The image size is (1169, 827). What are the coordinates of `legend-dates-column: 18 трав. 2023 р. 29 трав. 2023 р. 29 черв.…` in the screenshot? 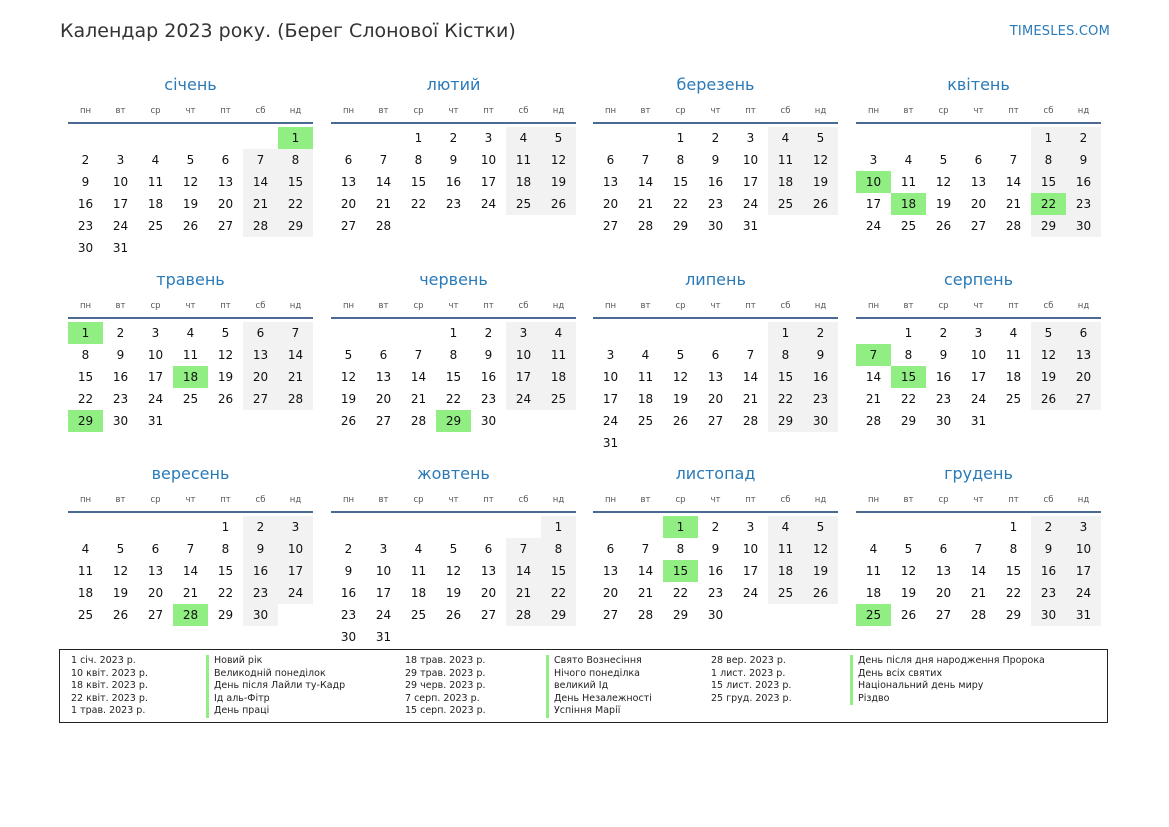 It's located at (445, 686).